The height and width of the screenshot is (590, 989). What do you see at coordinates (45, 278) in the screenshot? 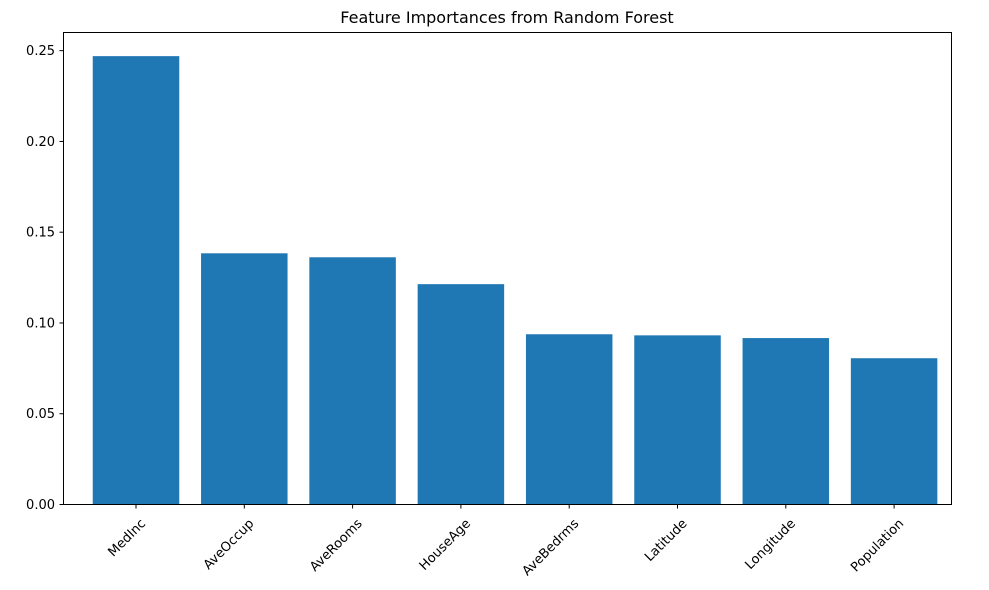
I see `y-axis: 0.00 0.05 0.10 0.15 0.20 0.25` at bounding box center [45, 278].